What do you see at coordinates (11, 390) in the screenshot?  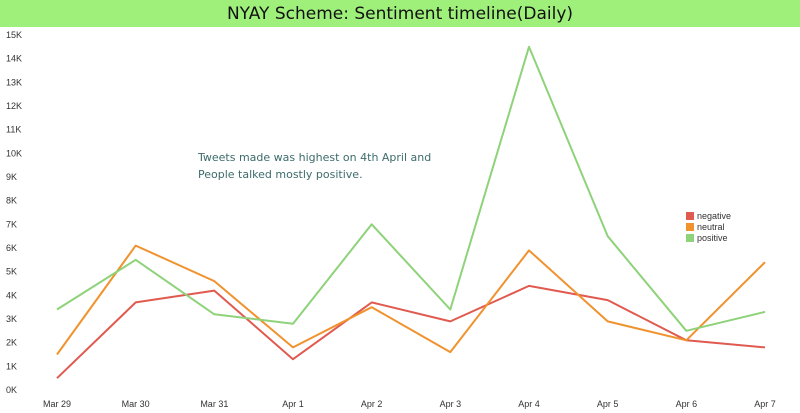 I see `y-tick-label: 0K` at bounding box center [11, 390].